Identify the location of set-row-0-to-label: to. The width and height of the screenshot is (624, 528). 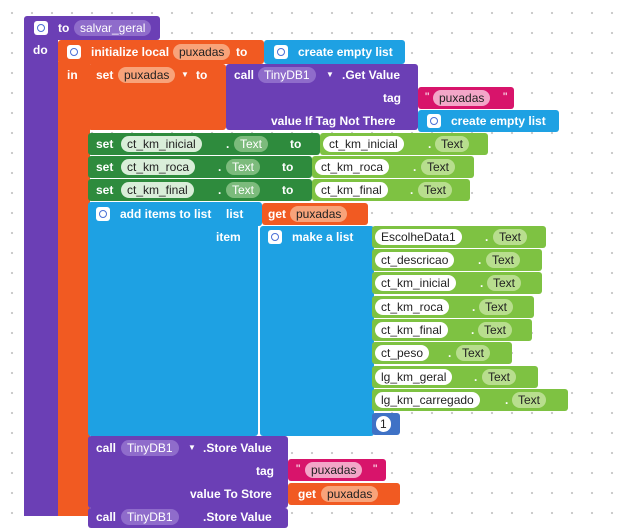
(296, 144).